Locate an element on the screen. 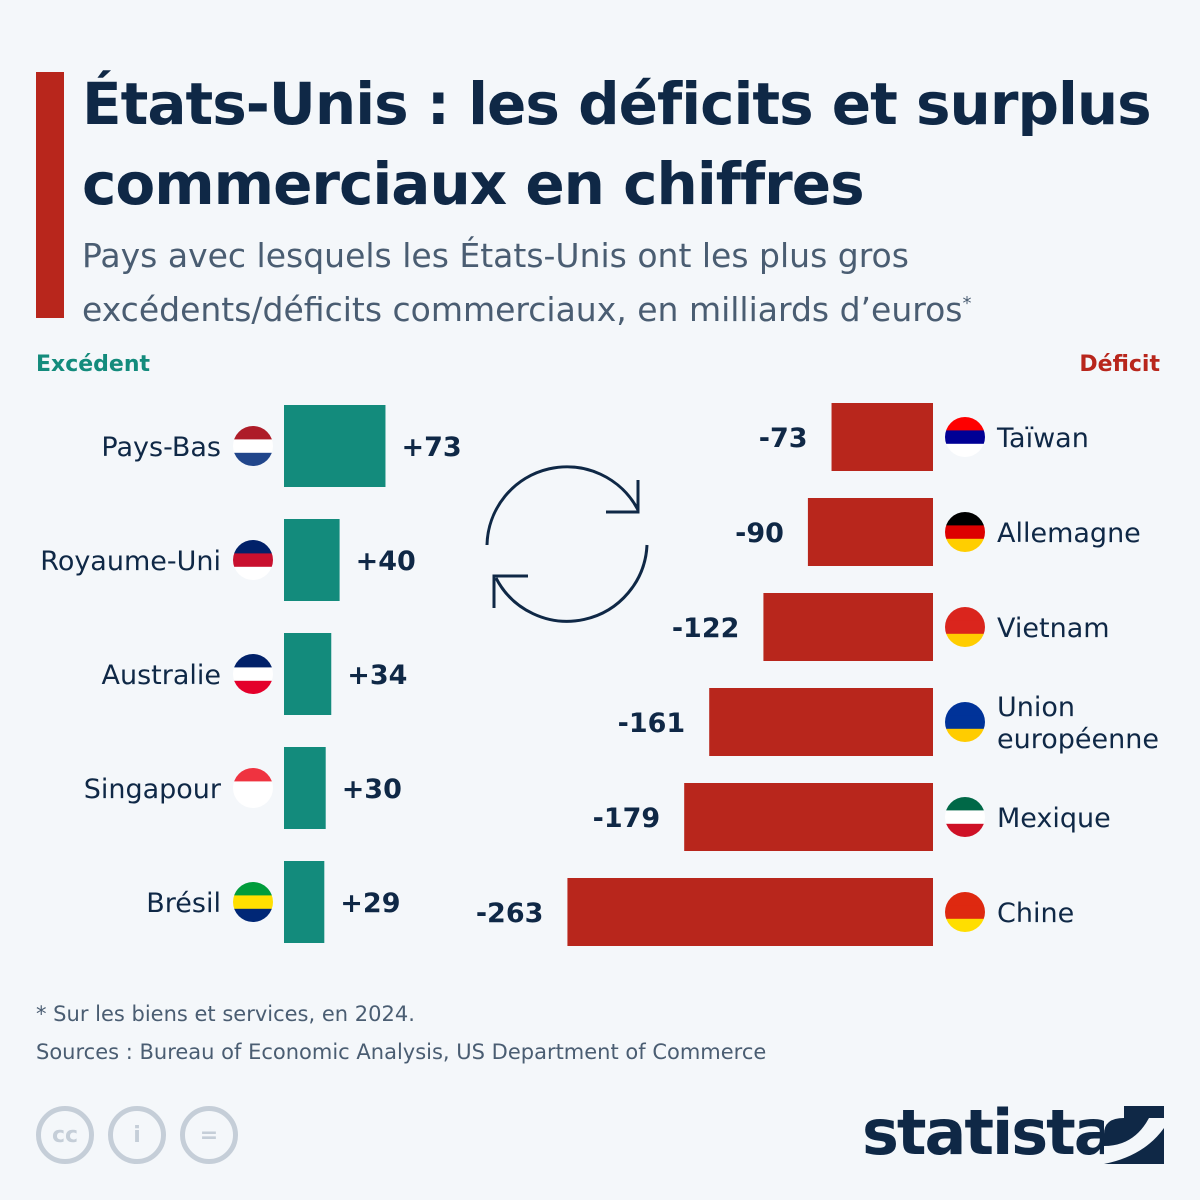 This screenshot has width=1200, height=1200. value-label: +30 is located at coordinates (372, 789).